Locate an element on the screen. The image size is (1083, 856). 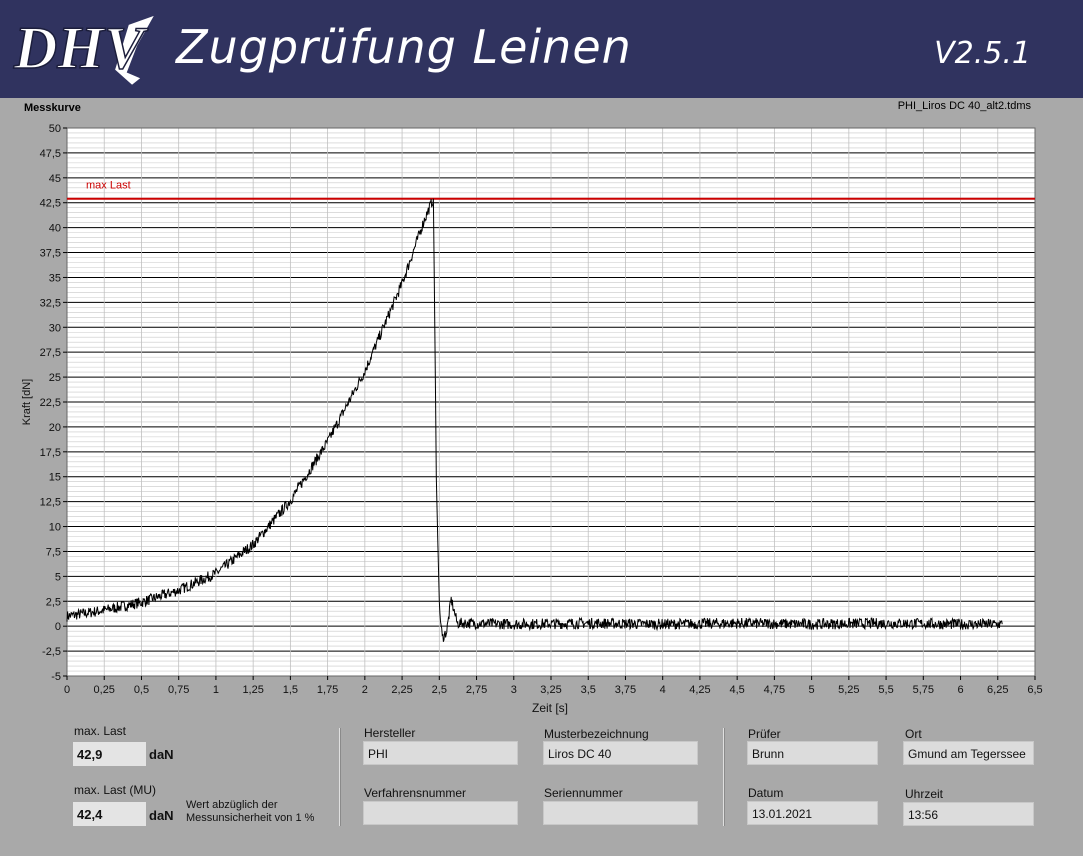
x-tick-label: 1 is located at coordinates (216, 690).